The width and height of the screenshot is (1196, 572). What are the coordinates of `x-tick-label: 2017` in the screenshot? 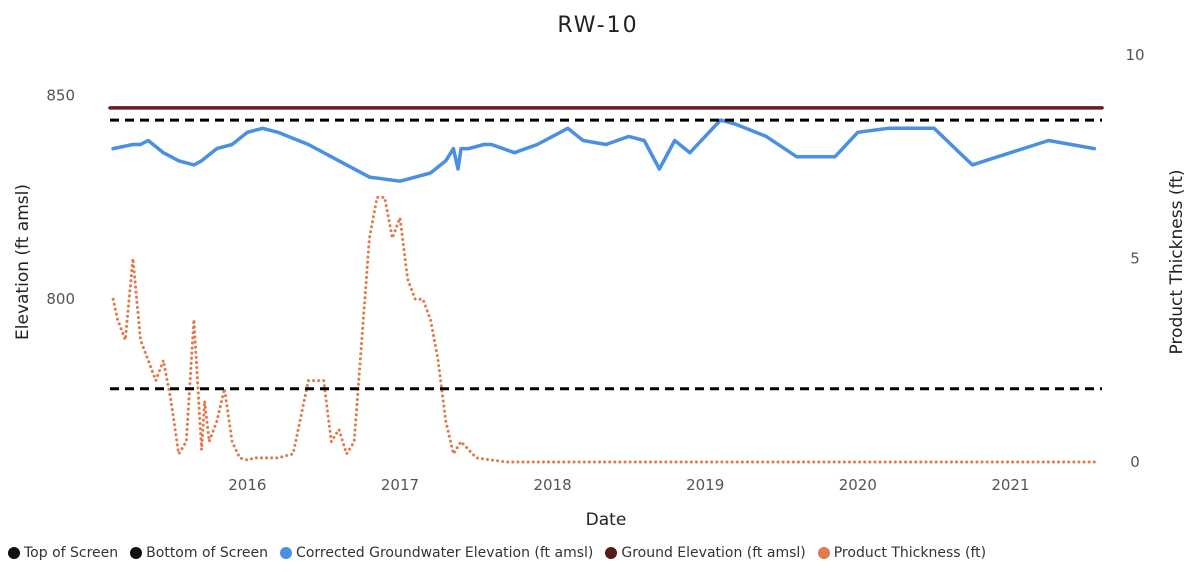 It's located at (400, 485).